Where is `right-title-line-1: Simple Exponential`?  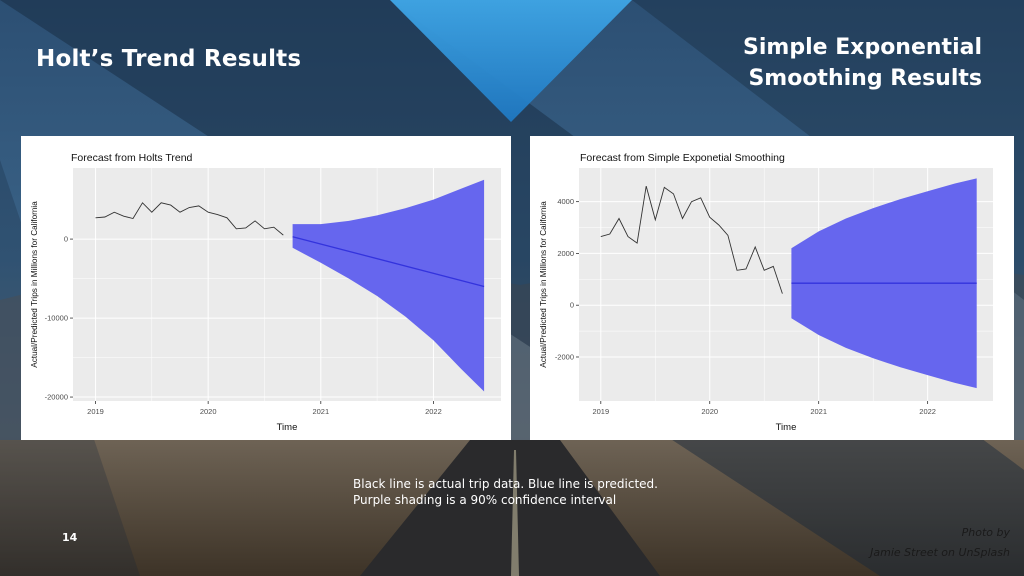 right-title-line-1: Simple Exponential is located at coordinates (862, 47).